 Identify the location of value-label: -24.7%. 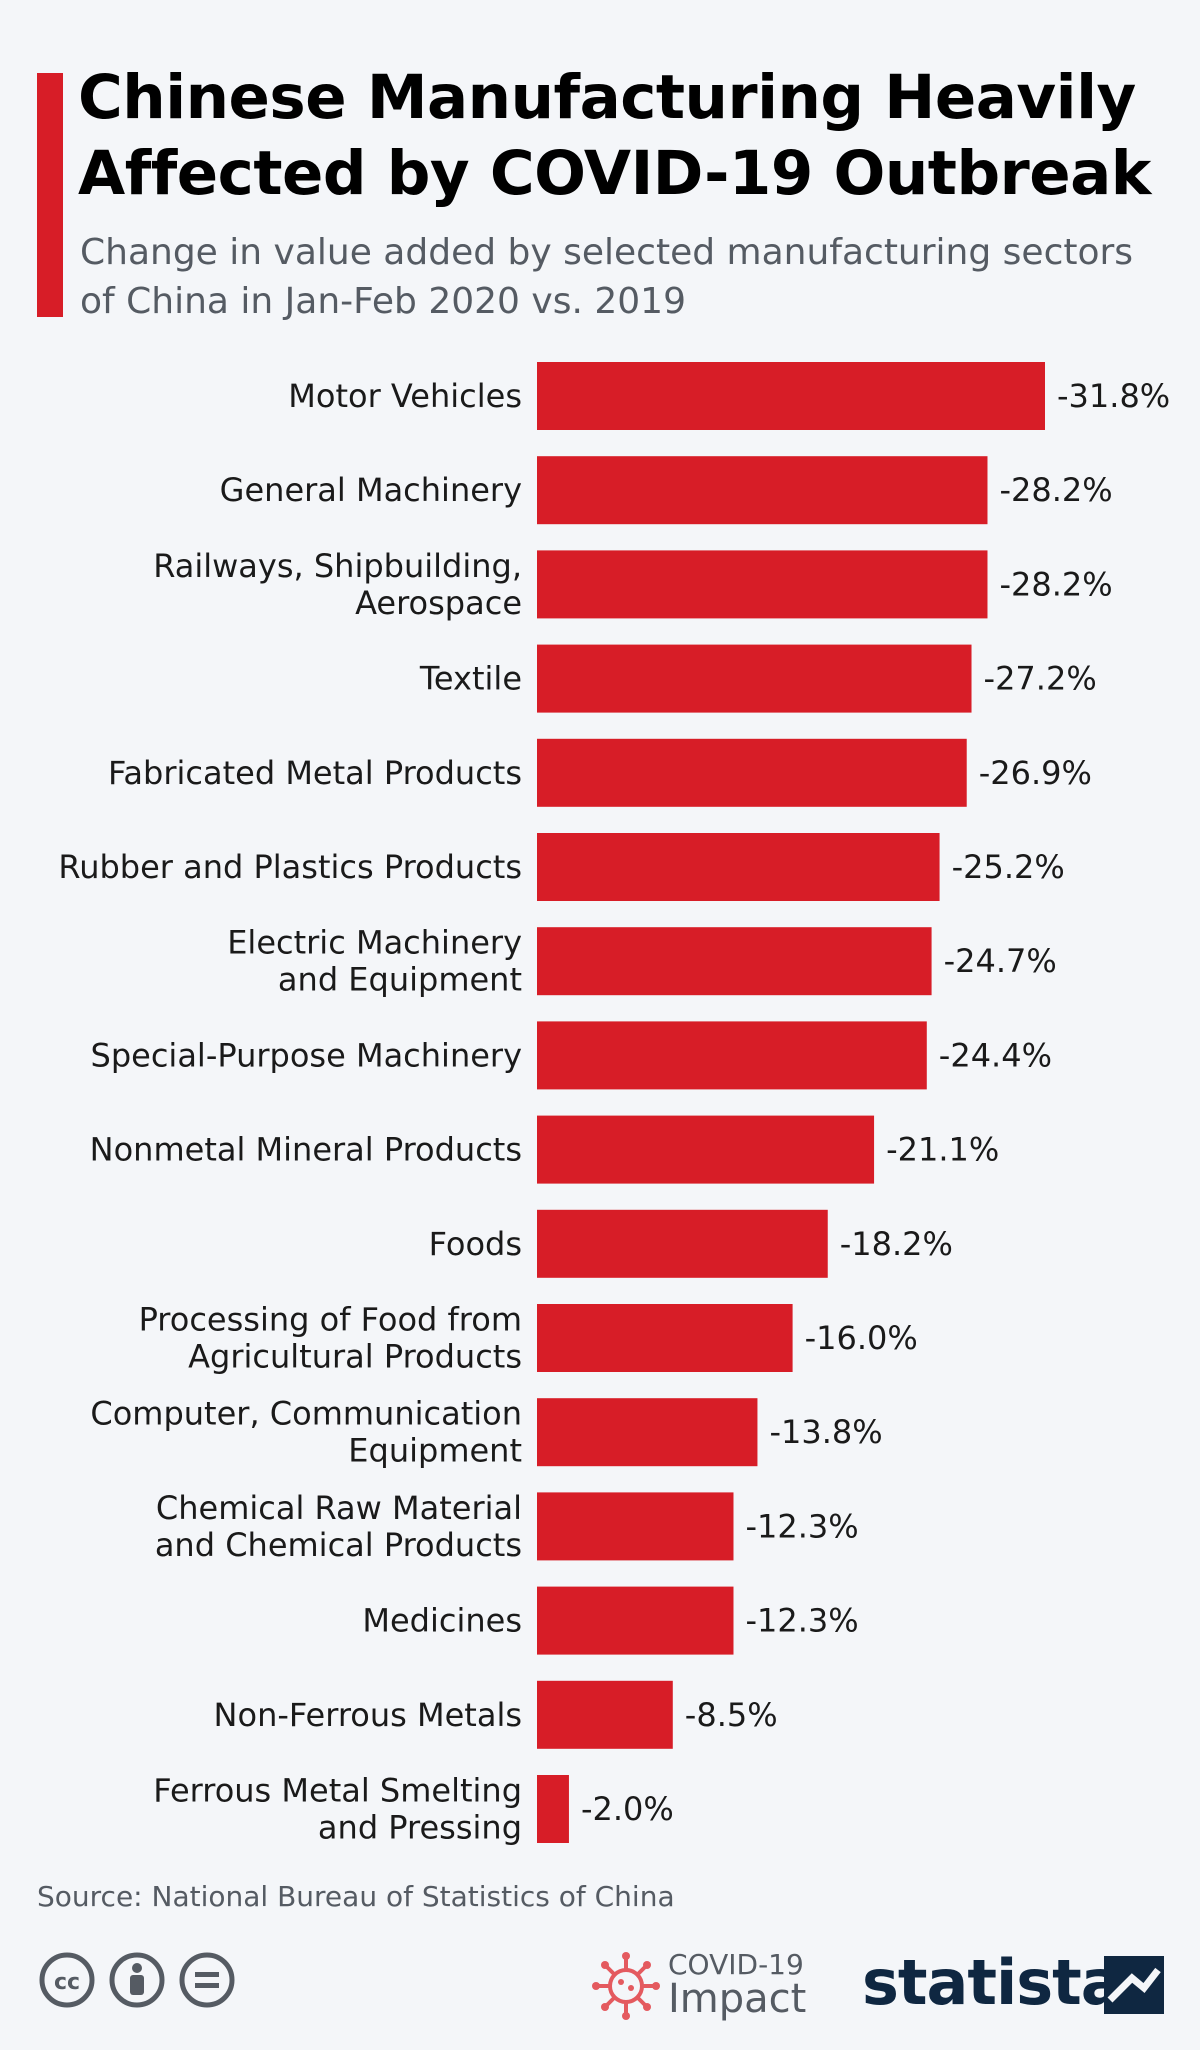
(1000, 961).